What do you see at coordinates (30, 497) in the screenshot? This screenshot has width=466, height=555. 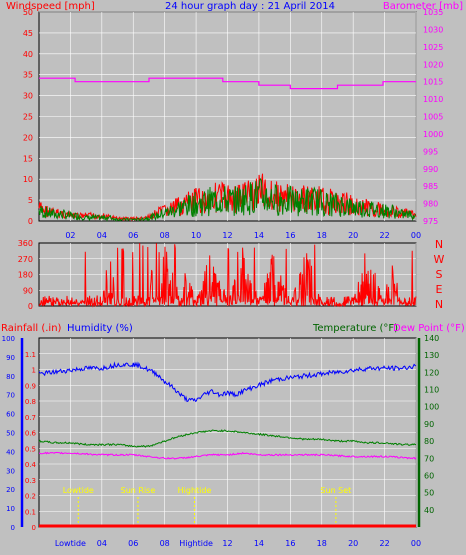 I see `rain-tick-label: 0.2` at bounding box center [30, 497].